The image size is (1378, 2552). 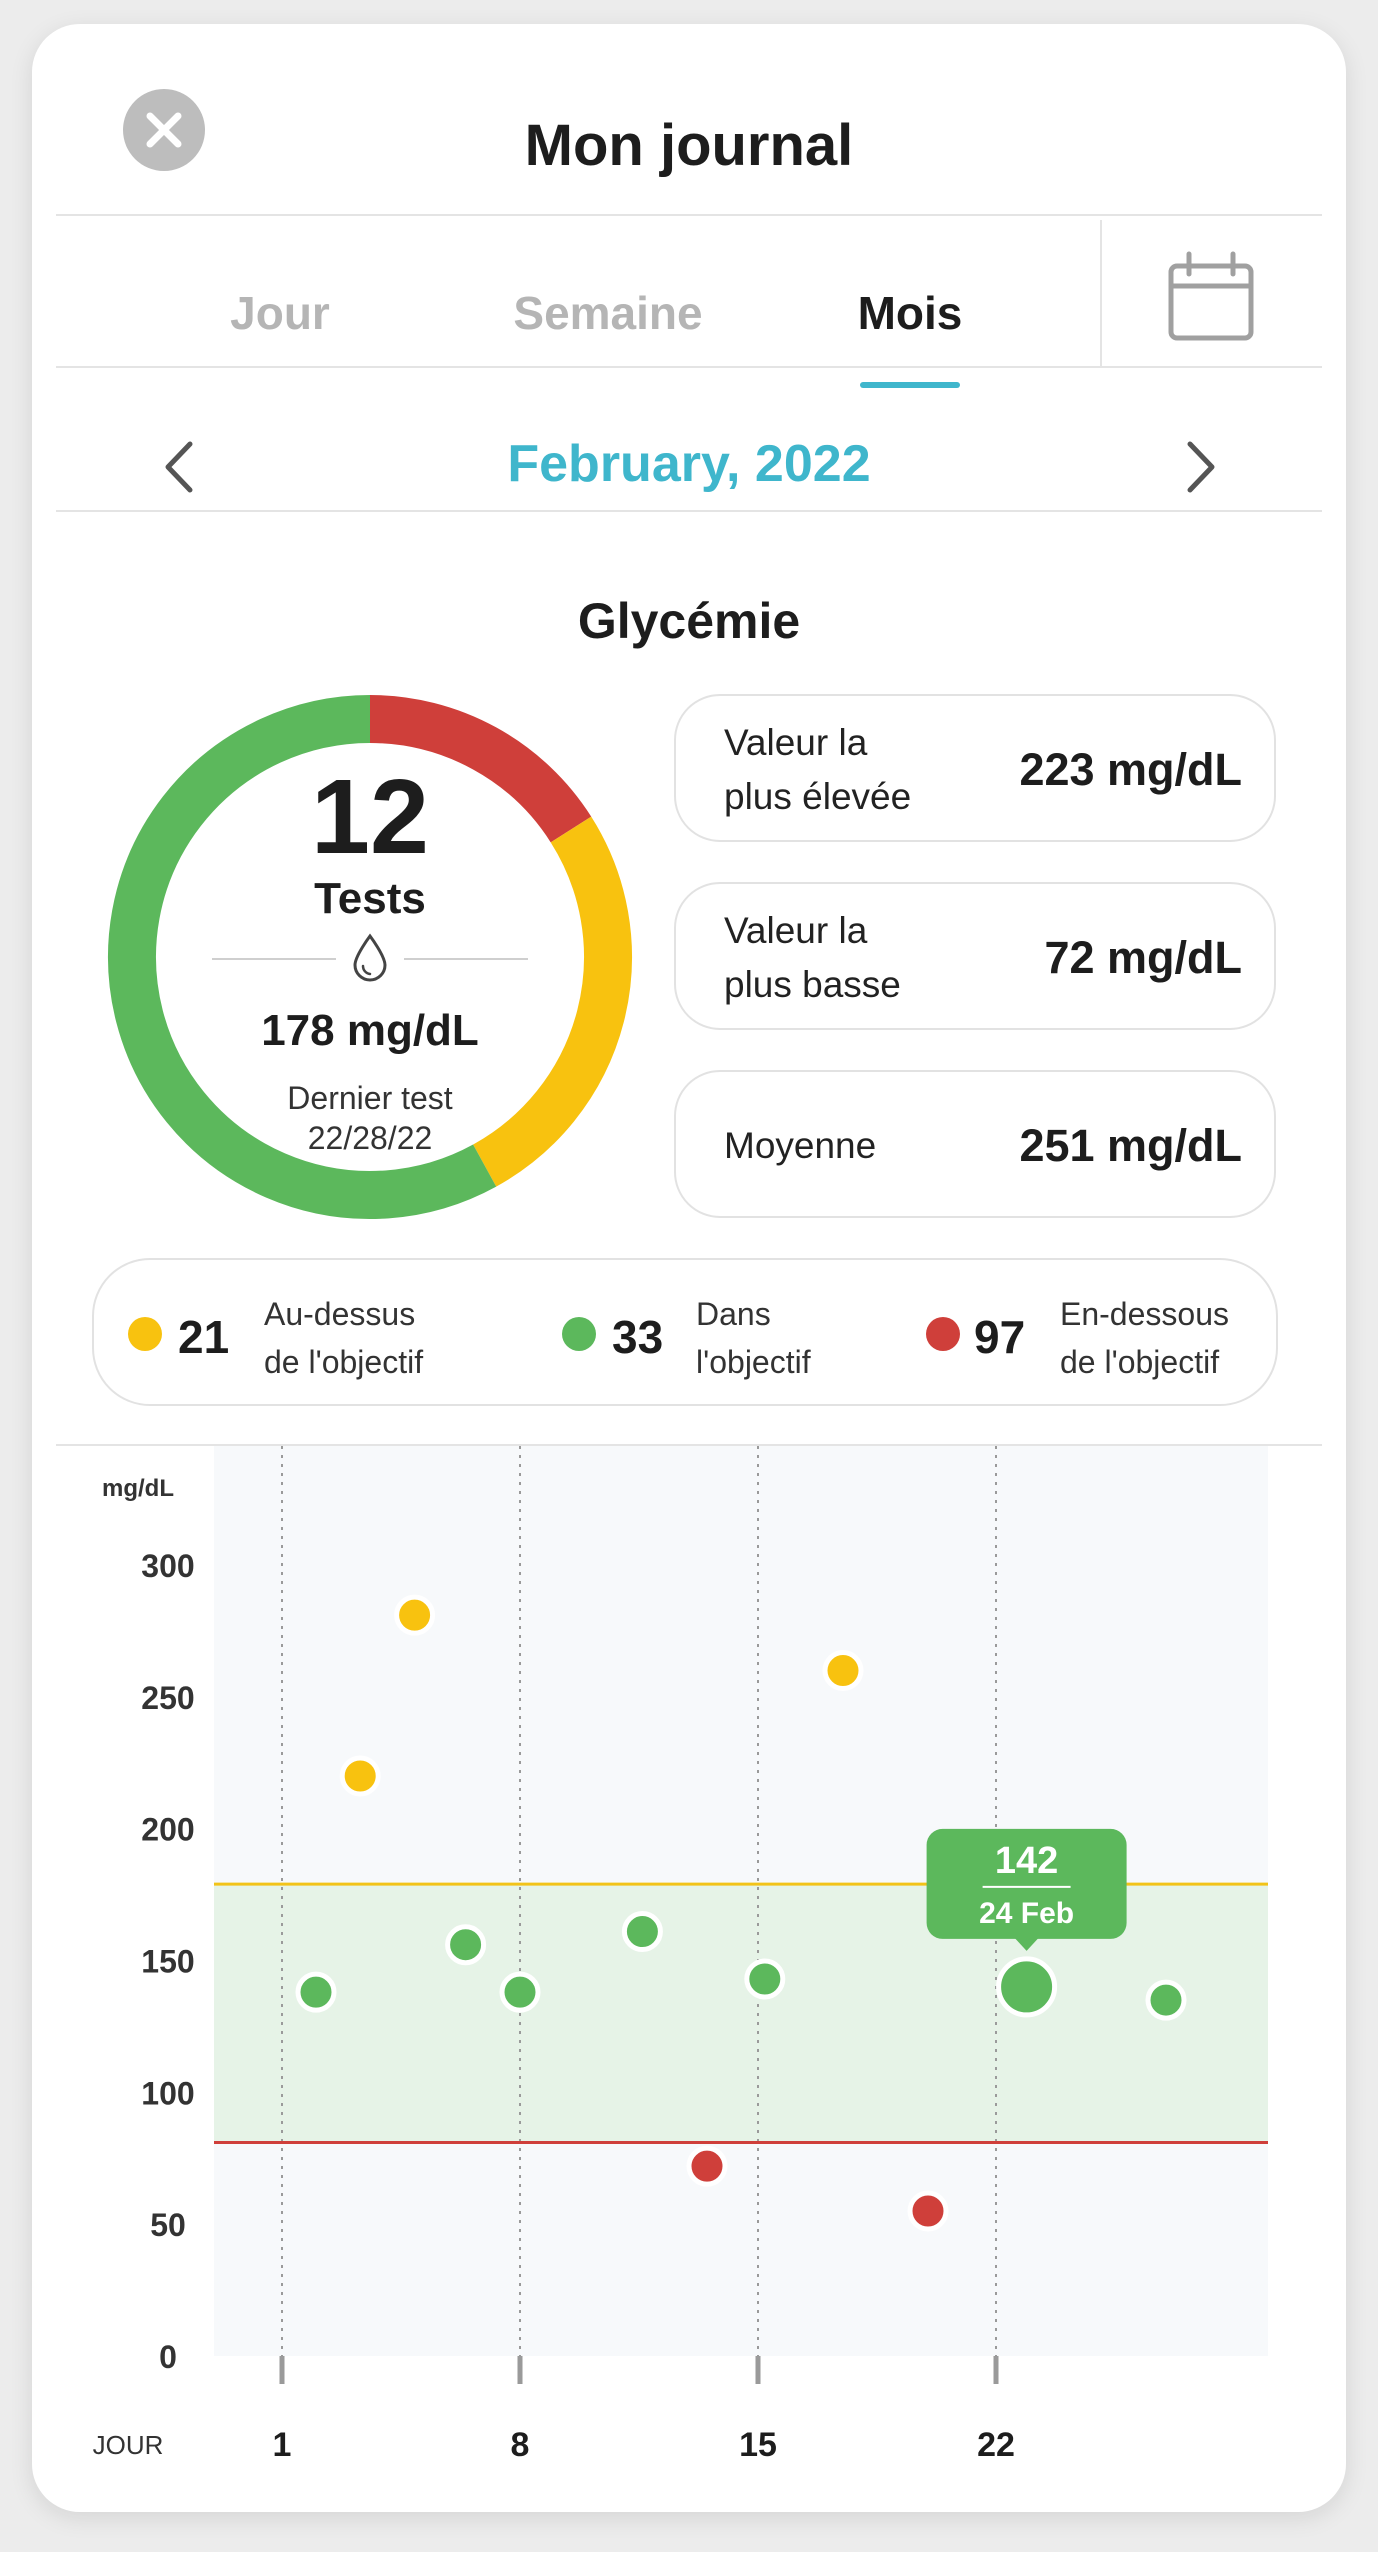 I want to click on chevron-left-icon, so click(x=179, y=467).